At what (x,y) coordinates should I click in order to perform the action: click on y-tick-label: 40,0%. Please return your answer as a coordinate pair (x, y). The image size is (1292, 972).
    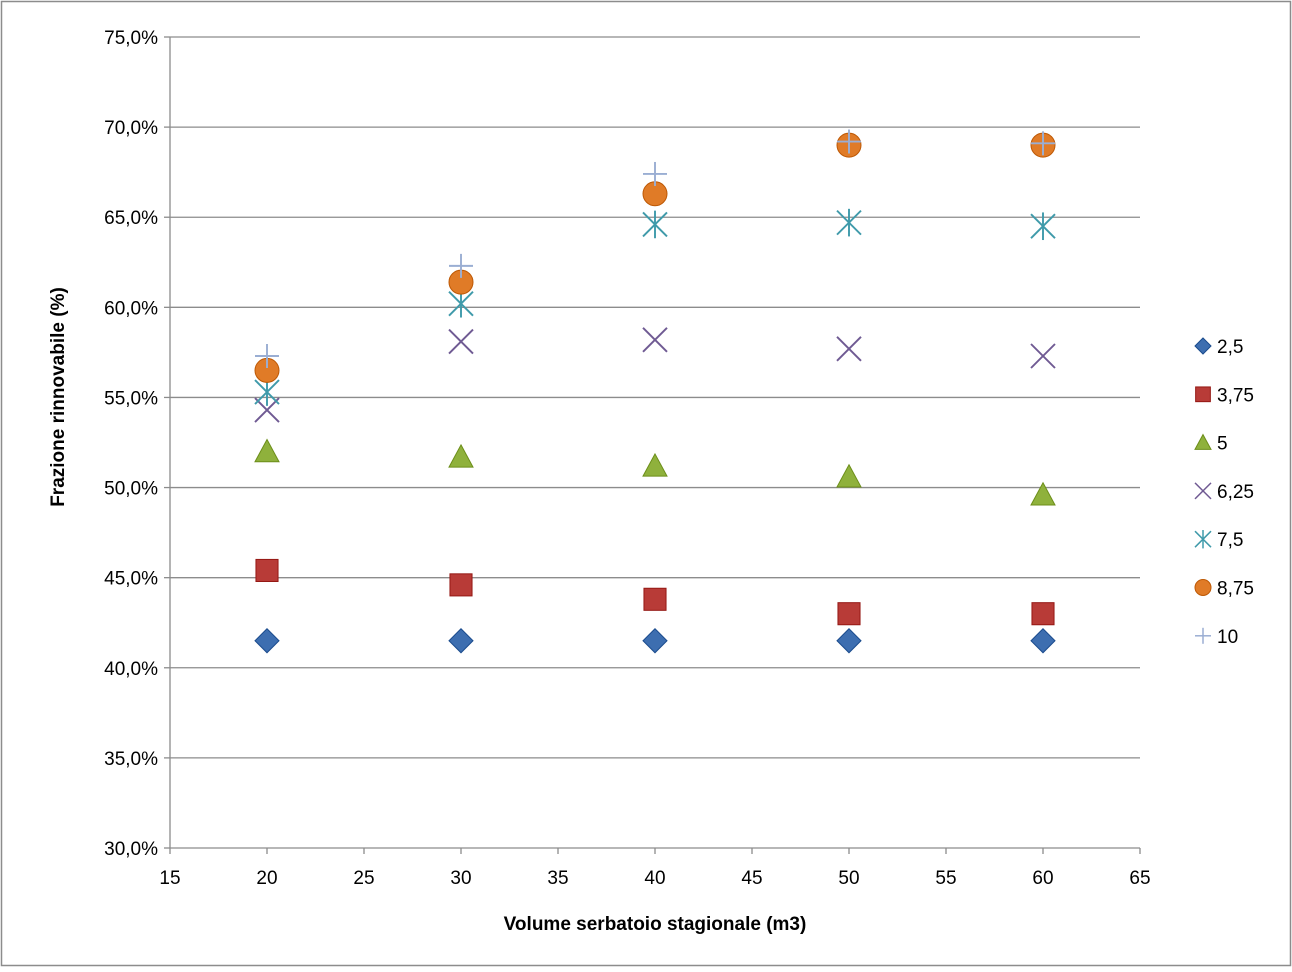
    Looking at the image, I should click on (131, 669).